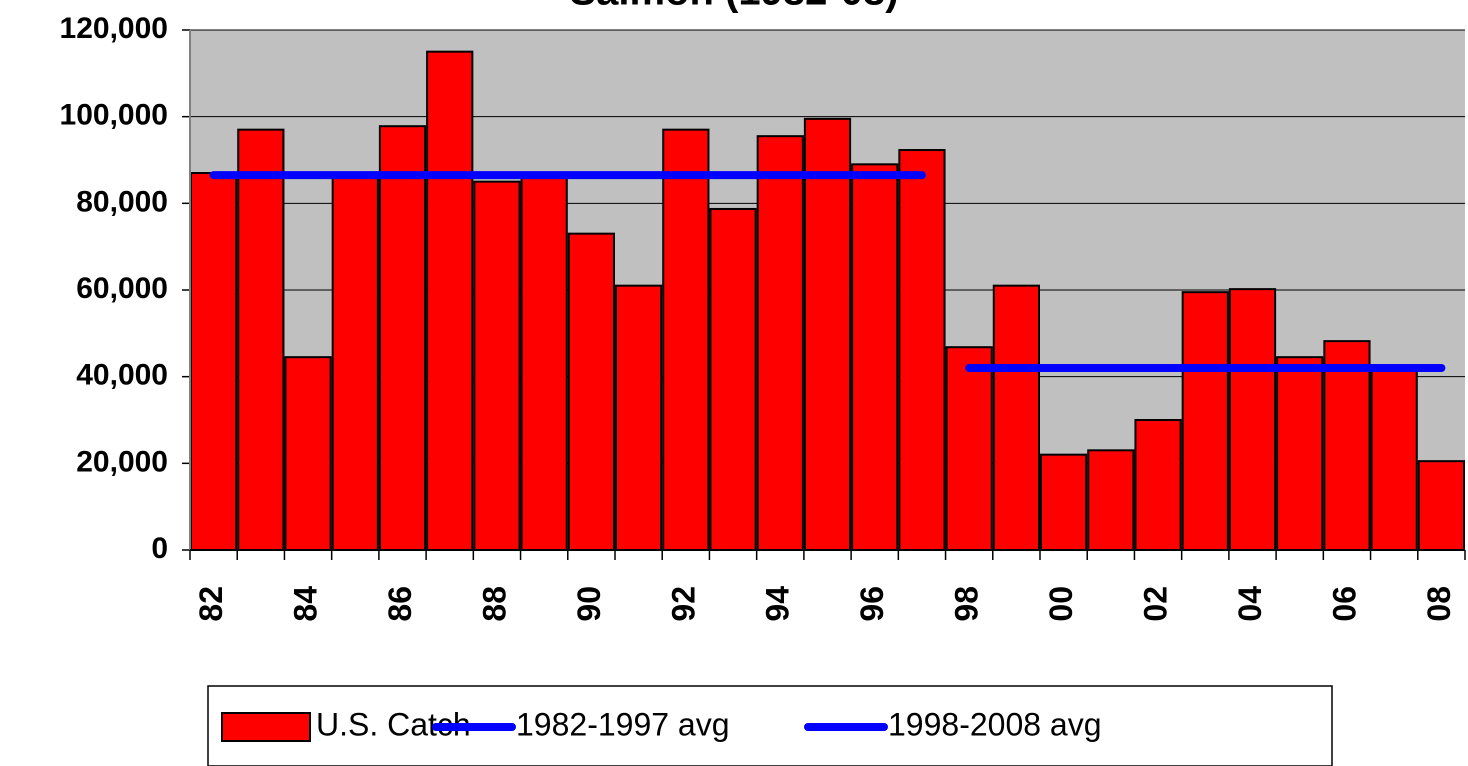  What do you see at coordinates (266, 727) in the screenshot?
I see `legend-swatch` at bounding box center [266, 727].